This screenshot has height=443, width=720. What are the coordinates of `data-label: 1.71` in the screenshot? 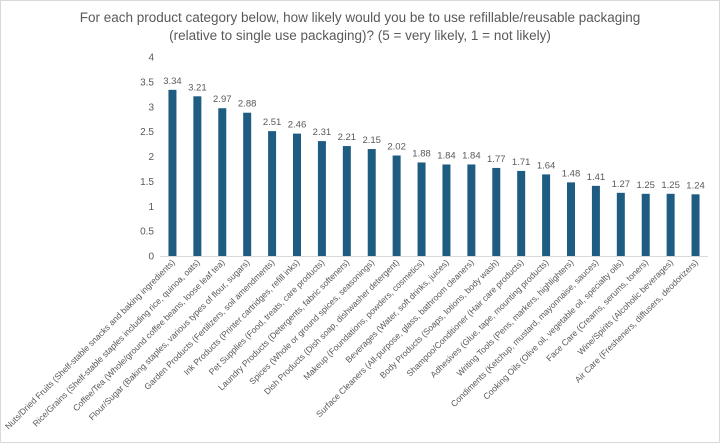 It's located at (521, 162).